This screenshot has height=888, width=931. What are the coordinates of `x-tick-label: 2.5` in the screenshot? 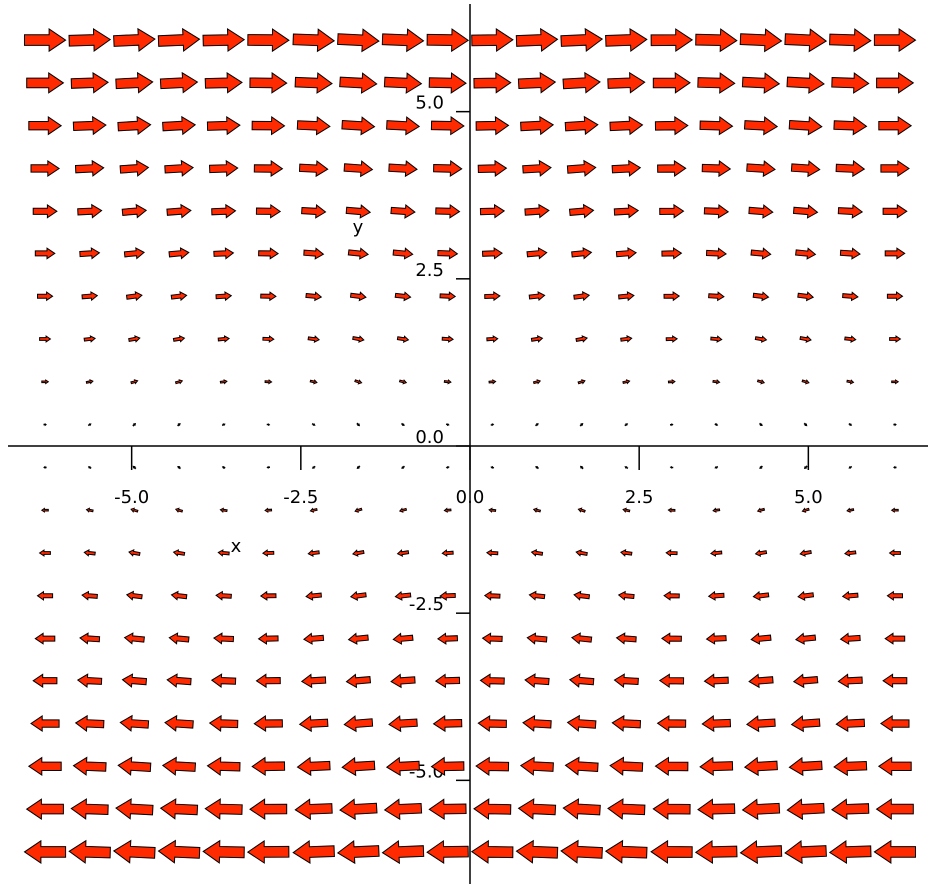 It's located at (639, 497).